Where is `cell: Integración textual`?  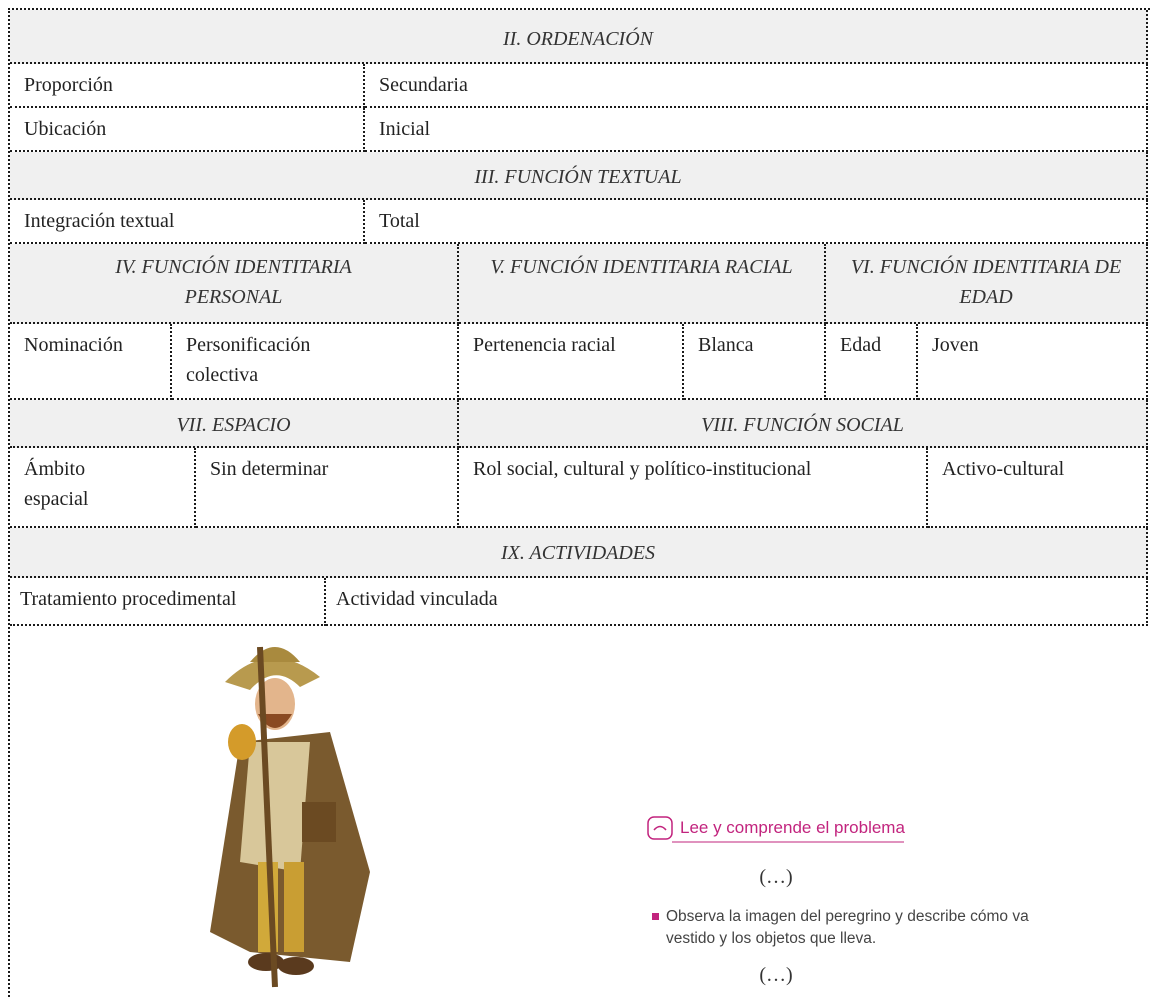 cell: Integración textual is located at coordinates (187, 222).